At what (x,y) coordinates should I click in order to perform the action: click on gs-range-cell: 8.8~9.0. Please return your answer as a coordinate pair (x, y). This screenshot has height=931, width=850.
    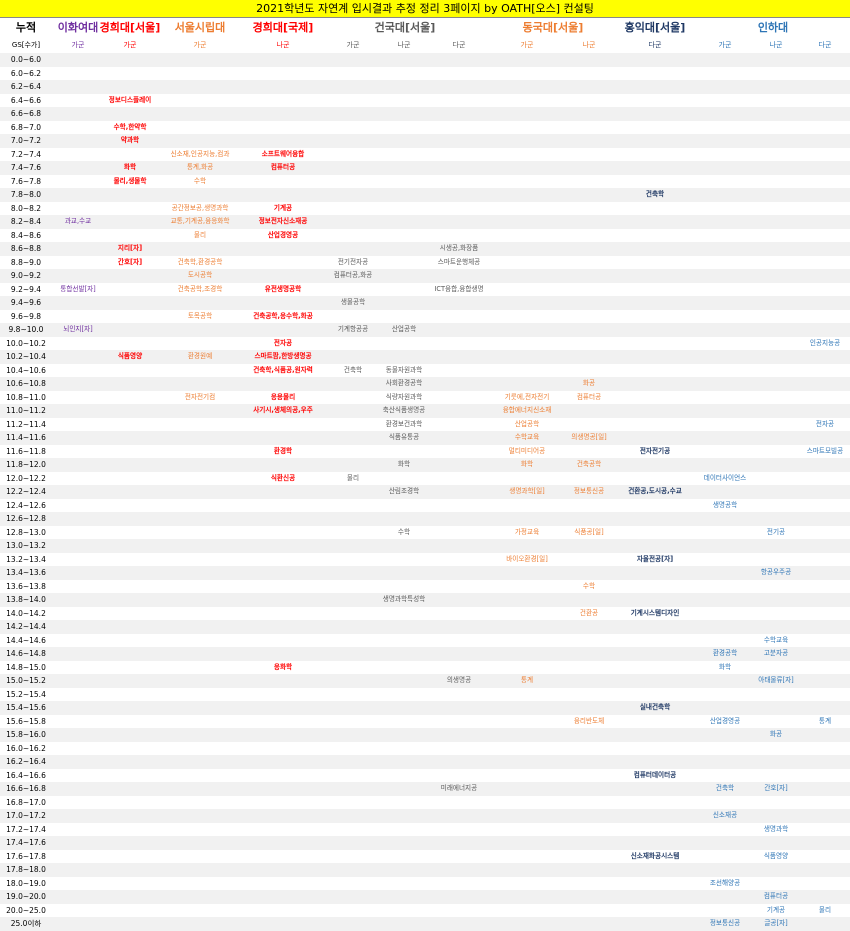
    Looking at the image, I should click on (26, 262).